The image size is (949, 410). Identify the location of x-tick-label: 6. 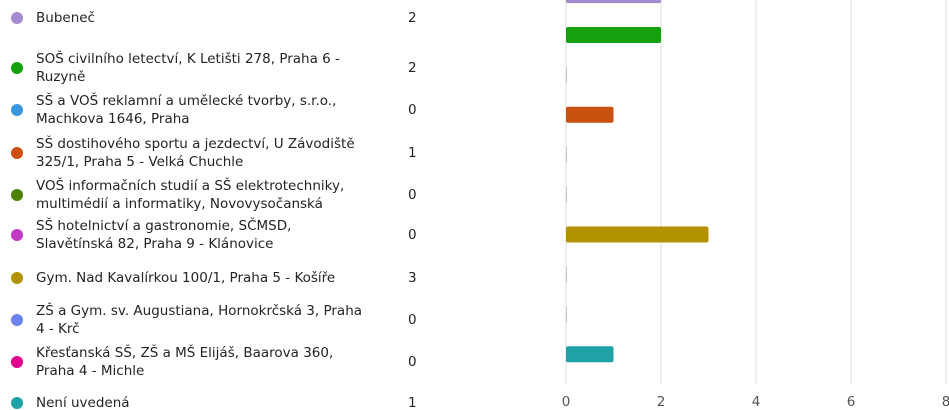
(851, 402).